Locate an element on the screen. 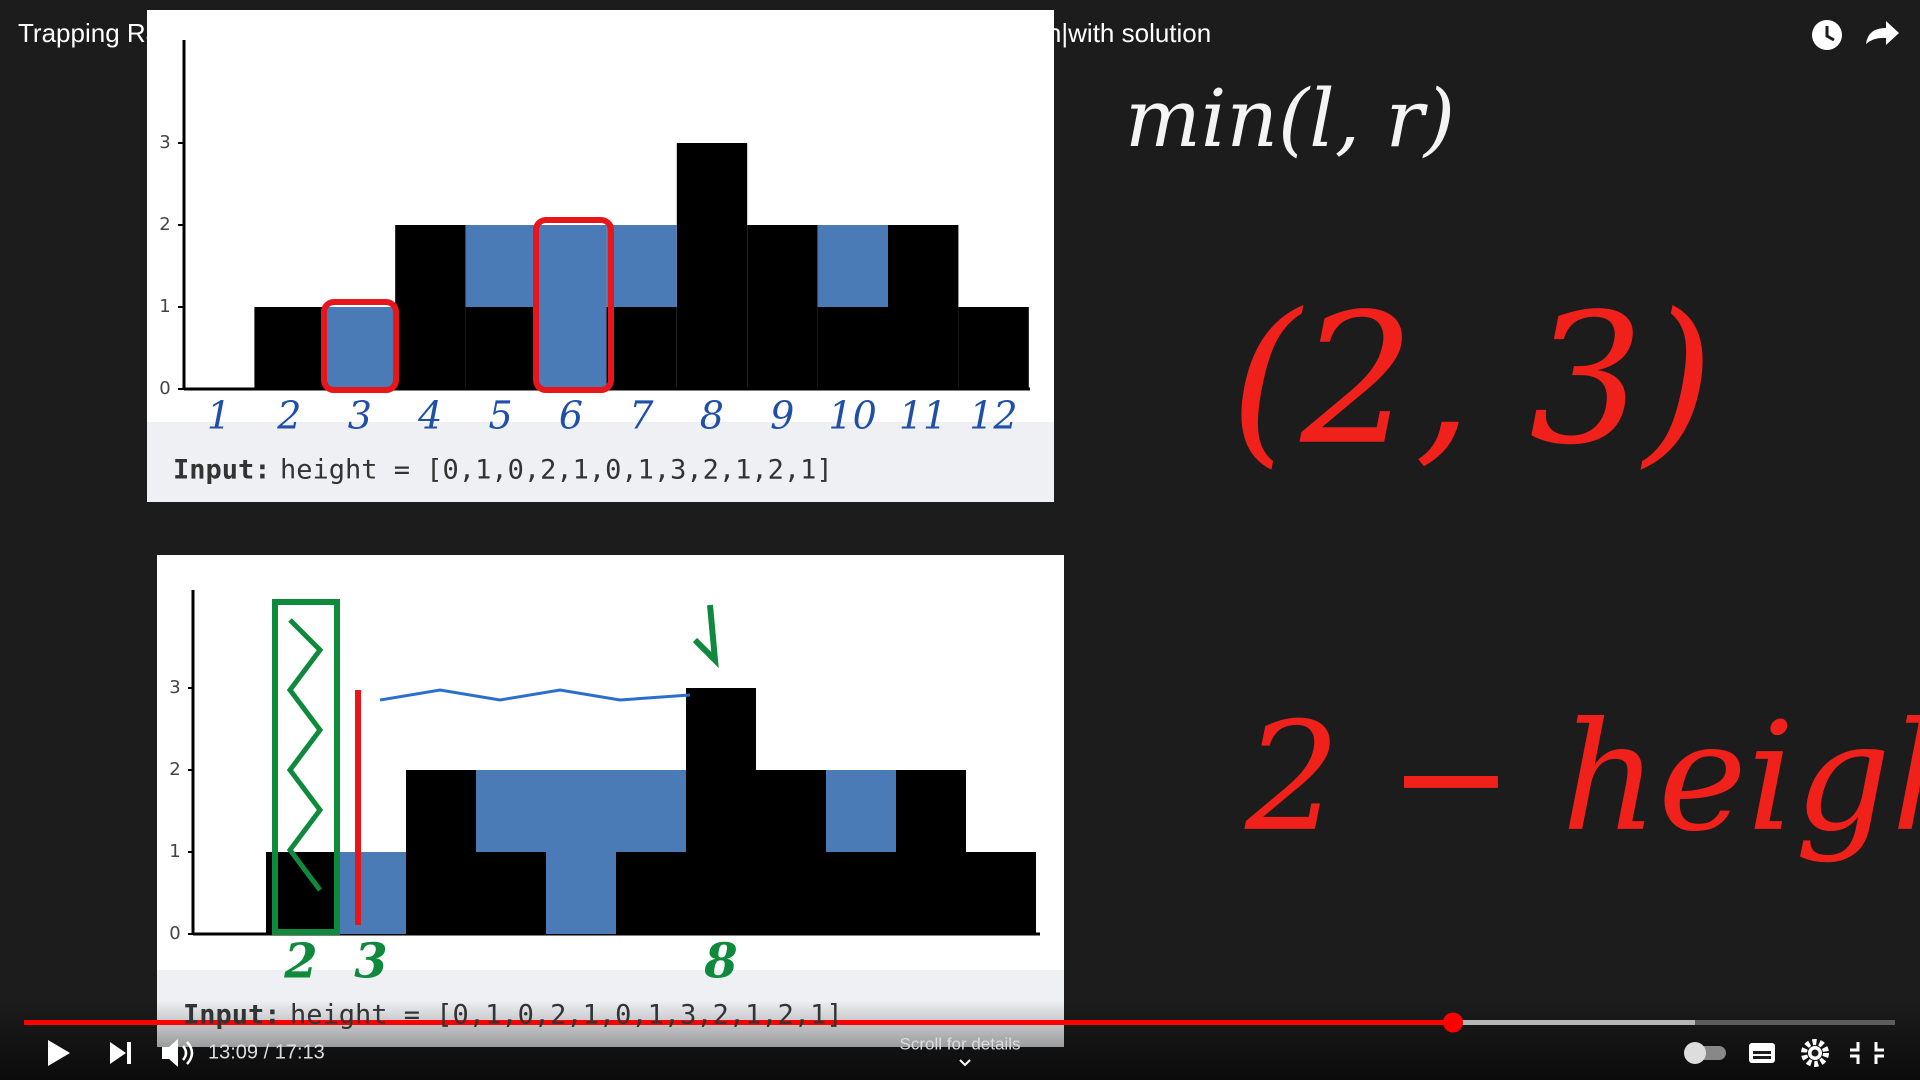  index-label: 4 is located at coordinates (429, 416).